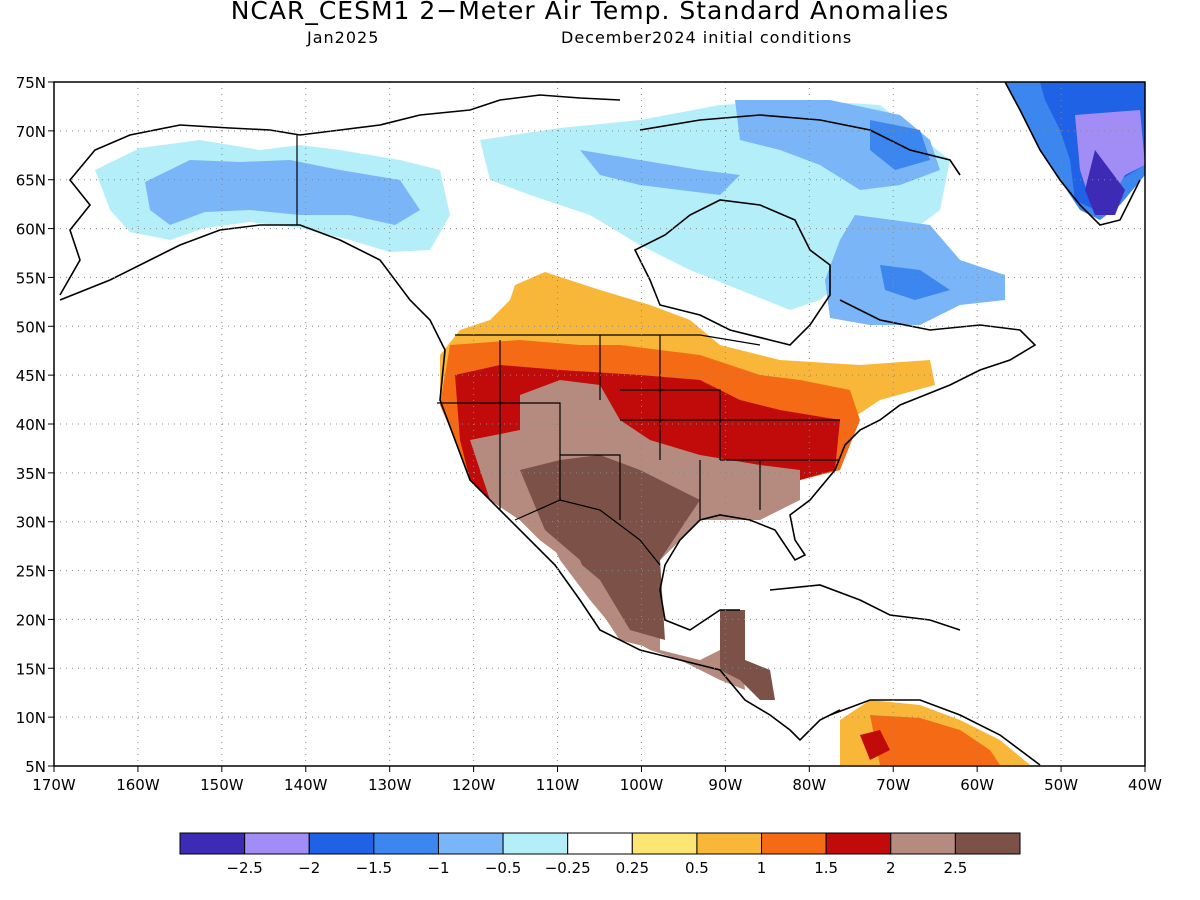  What do you see at coordinates (31, 376) in the screenshot?
I see `lat-tick-label: 45N` at bounding box center [31, 376].